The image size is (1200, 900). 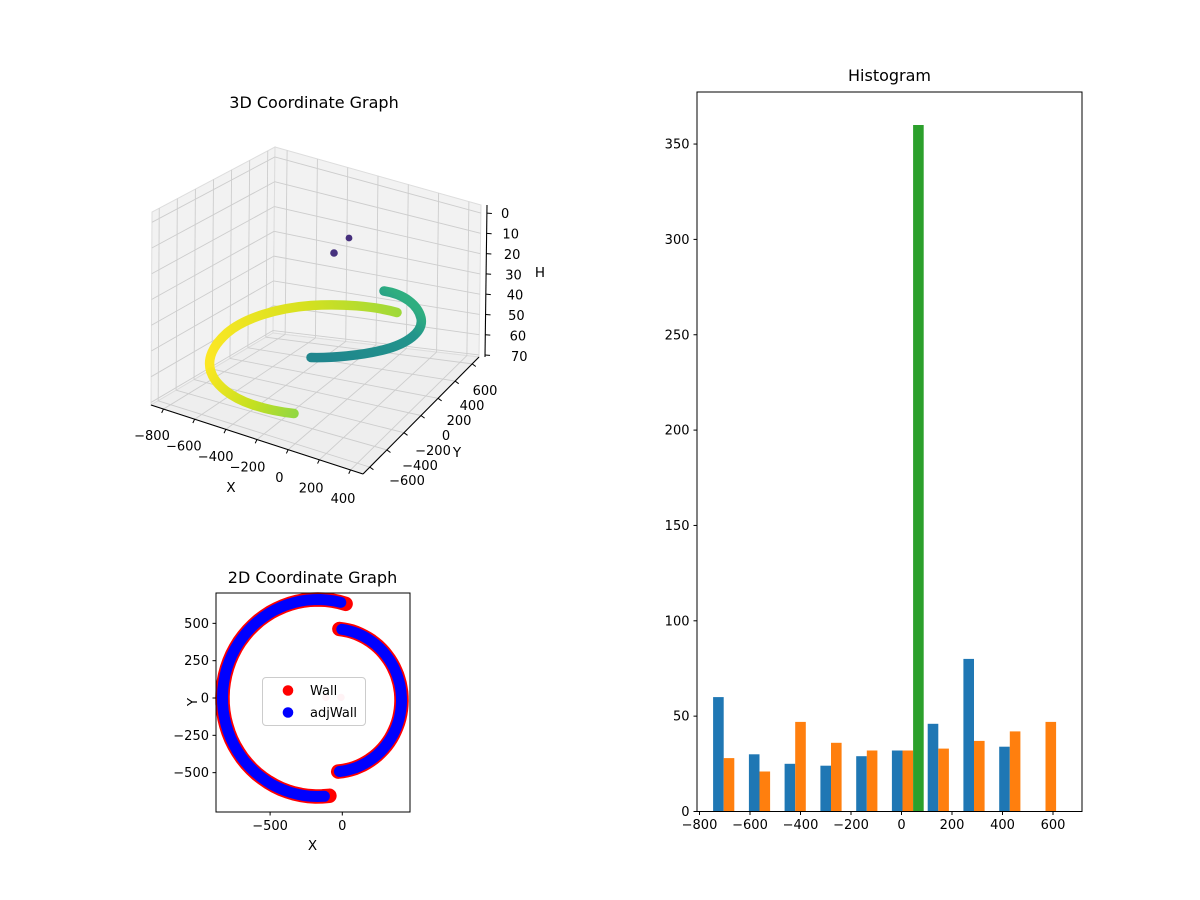 I want to click on legend: Wall adjWall, so click(x=314, y=701).